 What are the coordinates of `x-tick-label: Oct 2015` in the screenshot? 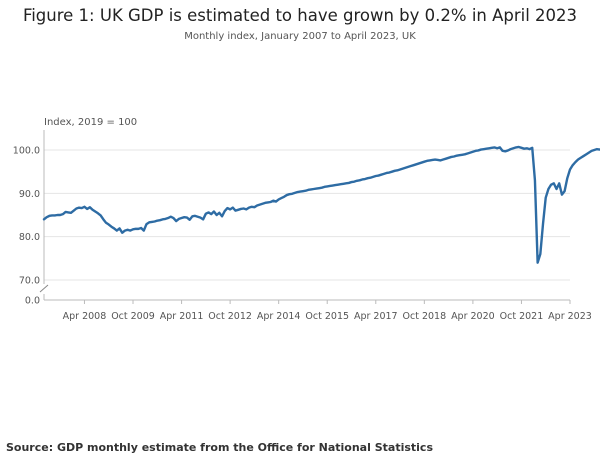 It's located at (327, 316).